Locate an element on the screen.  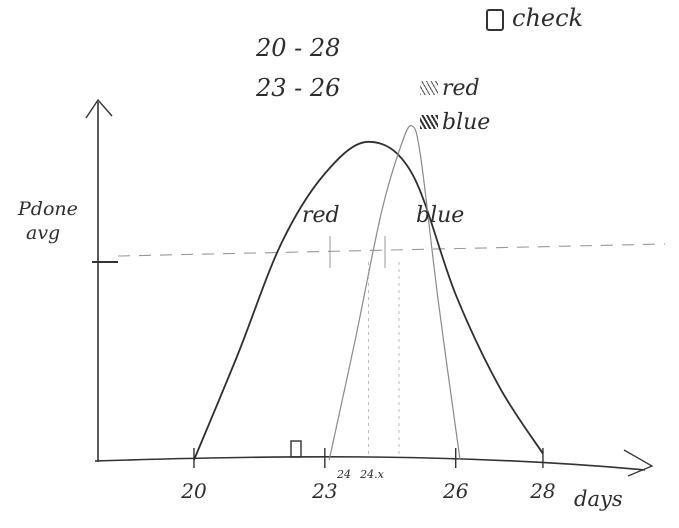
series-blue-label: blue is located at coordinates (440, 215).